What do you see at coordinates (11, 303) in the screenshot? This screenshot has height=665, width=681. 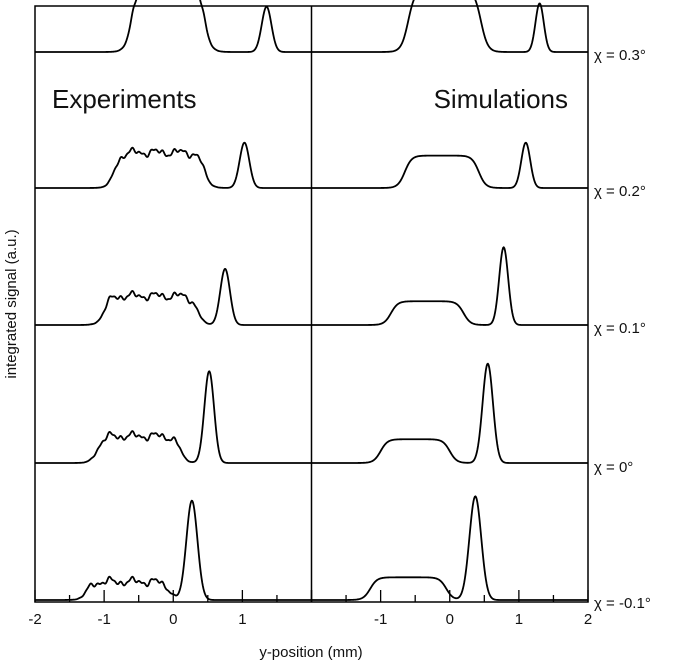 I see `y-axis-label: integrated signal (a.u.)` at bounding box center [11, 303].